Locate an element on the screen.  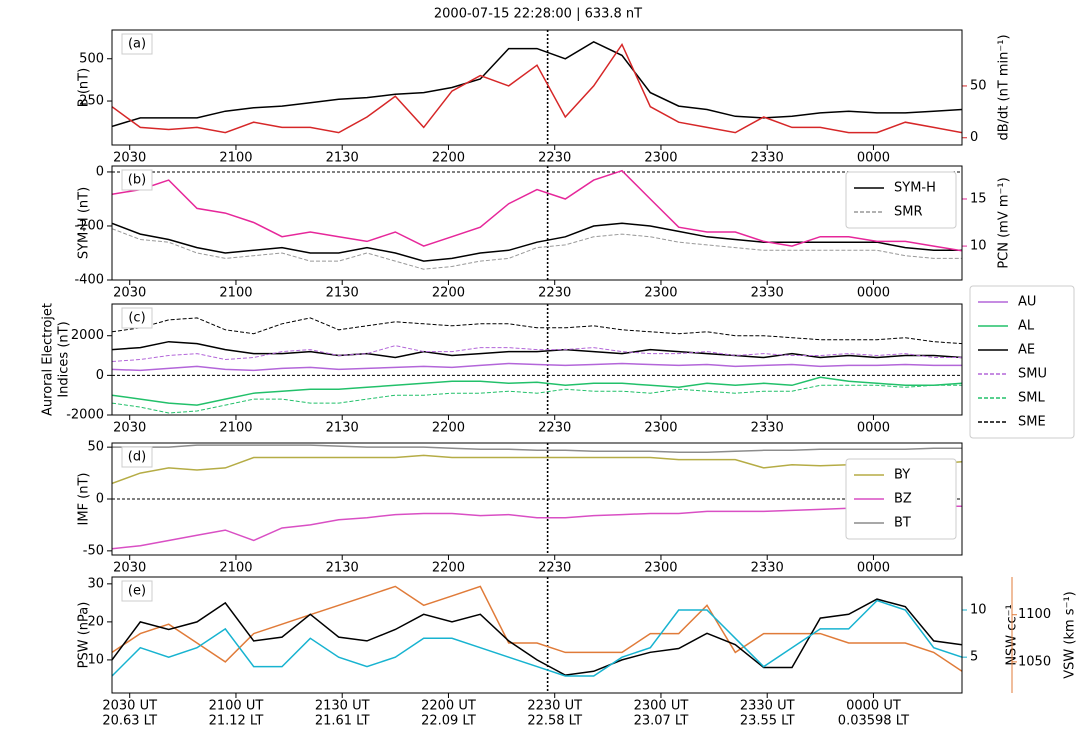
panel-label: (b) is located at coordinates (137, 180).